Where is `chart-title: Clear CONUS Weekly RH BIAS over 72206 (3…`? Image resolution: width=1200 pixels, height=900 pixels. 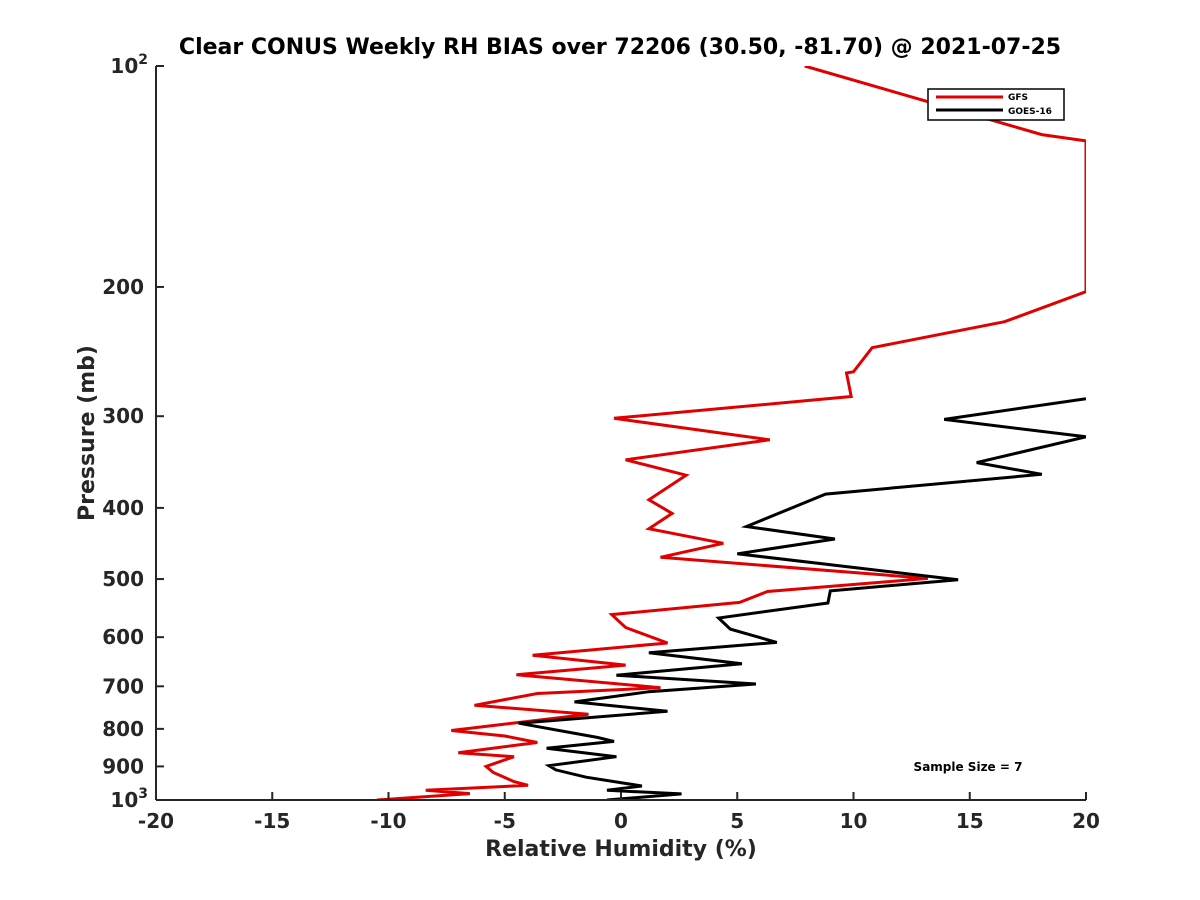
chart-title: Clear CONUS Weekly RH BIAS over 72206 (3… is located at coordinates (620, 47).